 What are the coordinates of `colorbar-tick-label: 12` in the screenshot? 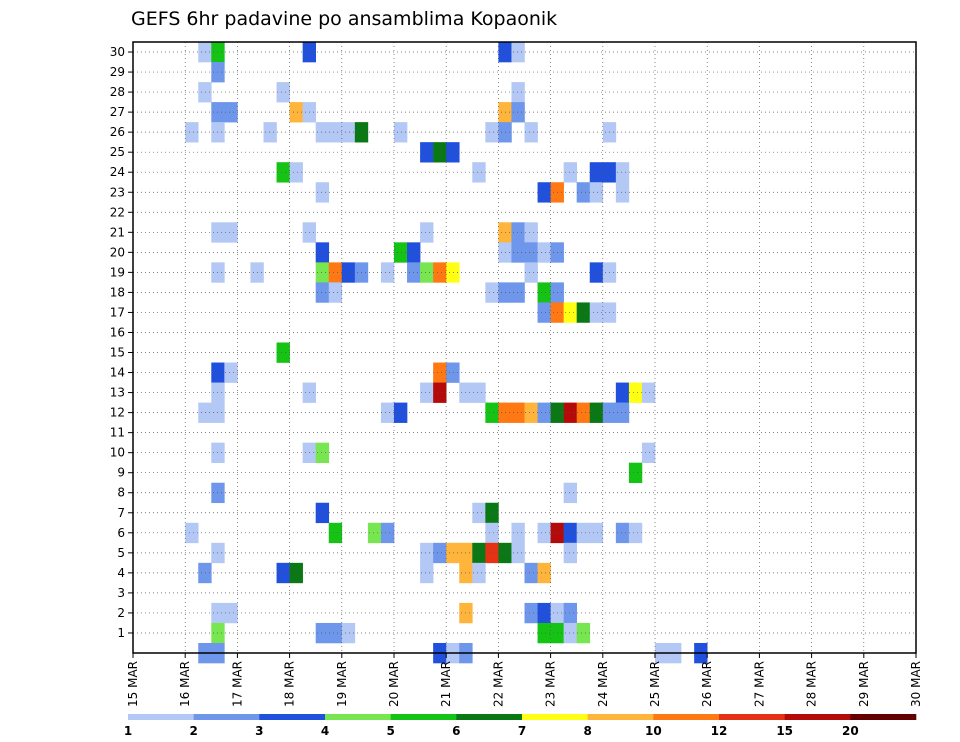 It's located at (719, 731).